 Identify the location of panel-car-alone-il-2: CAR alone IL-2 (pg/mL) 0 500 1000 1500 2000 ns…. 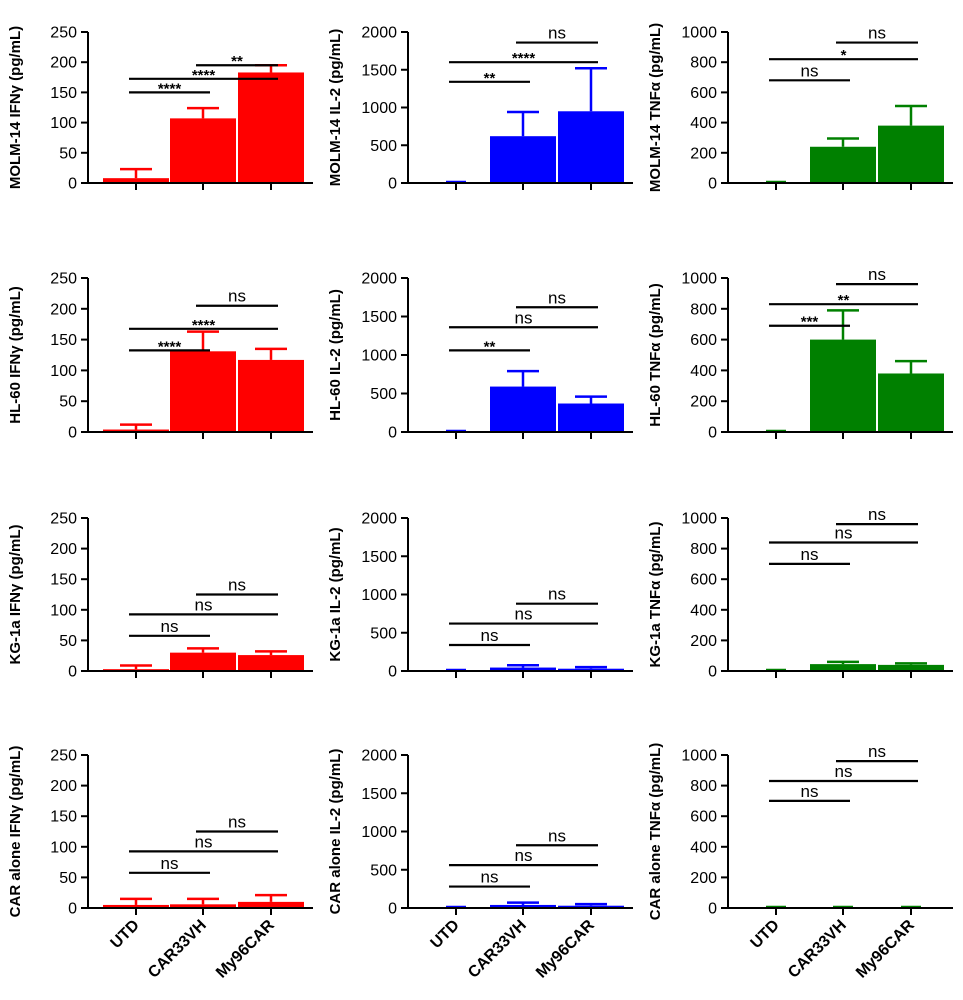
(480, 865).